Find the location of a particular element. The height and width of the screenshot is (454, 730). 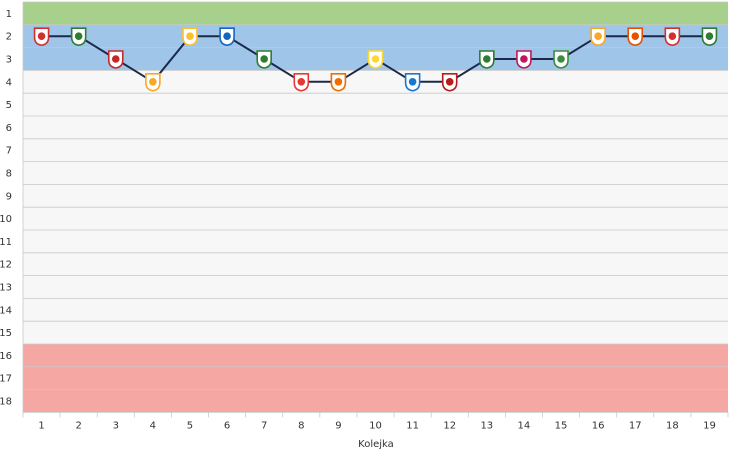

y-tick-label: 18 is located at coordinates (6, 402).